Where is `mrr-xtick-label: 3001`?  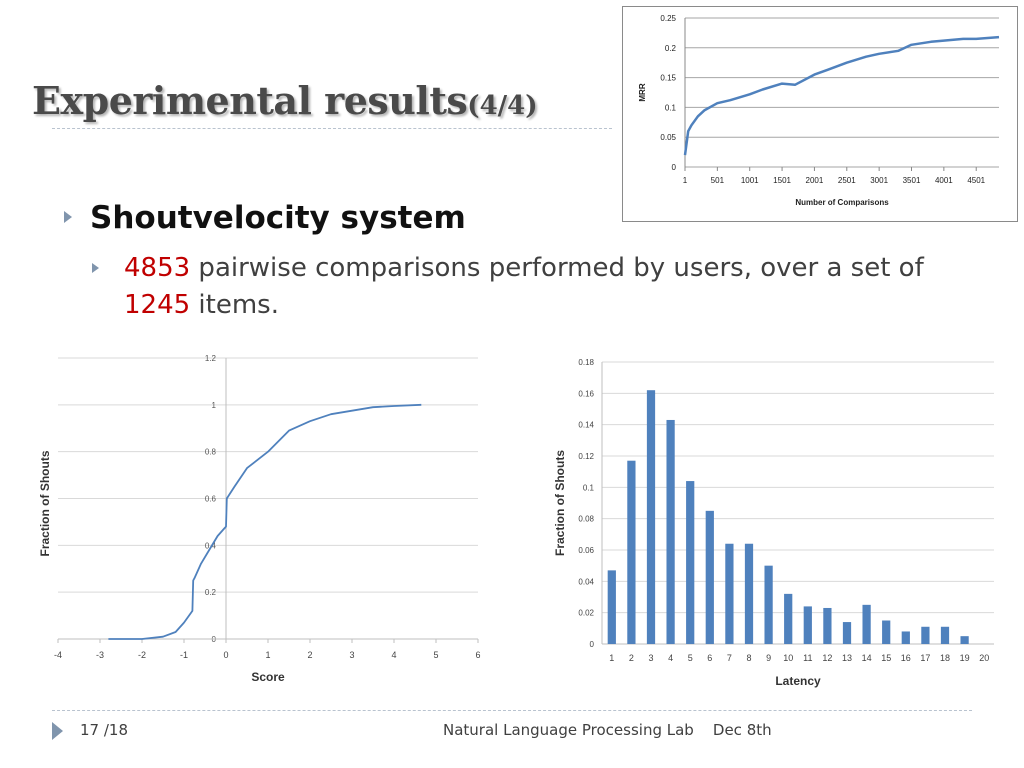
mrr-xtick-label: 3001 is located at coordinates (879, 180).